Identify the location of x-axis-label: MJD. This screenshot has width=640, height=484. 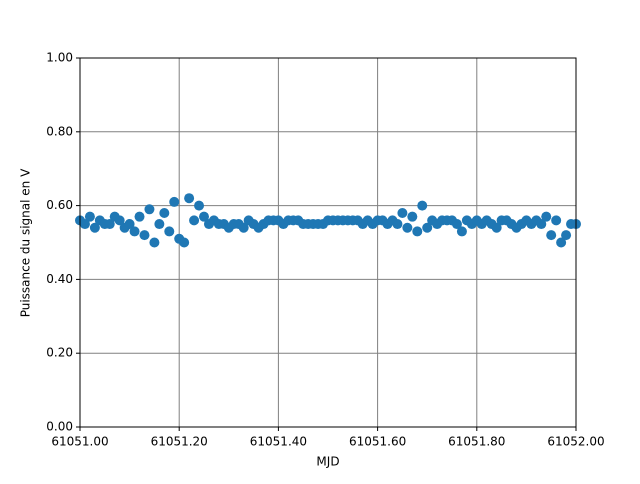
(327, 462).